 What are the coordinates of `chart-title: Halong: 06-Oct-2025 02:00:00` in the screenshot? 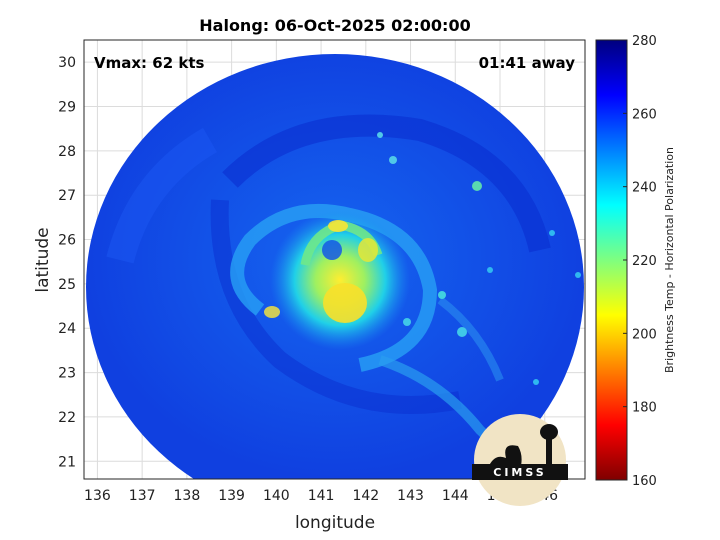 It's located at (334, 25).